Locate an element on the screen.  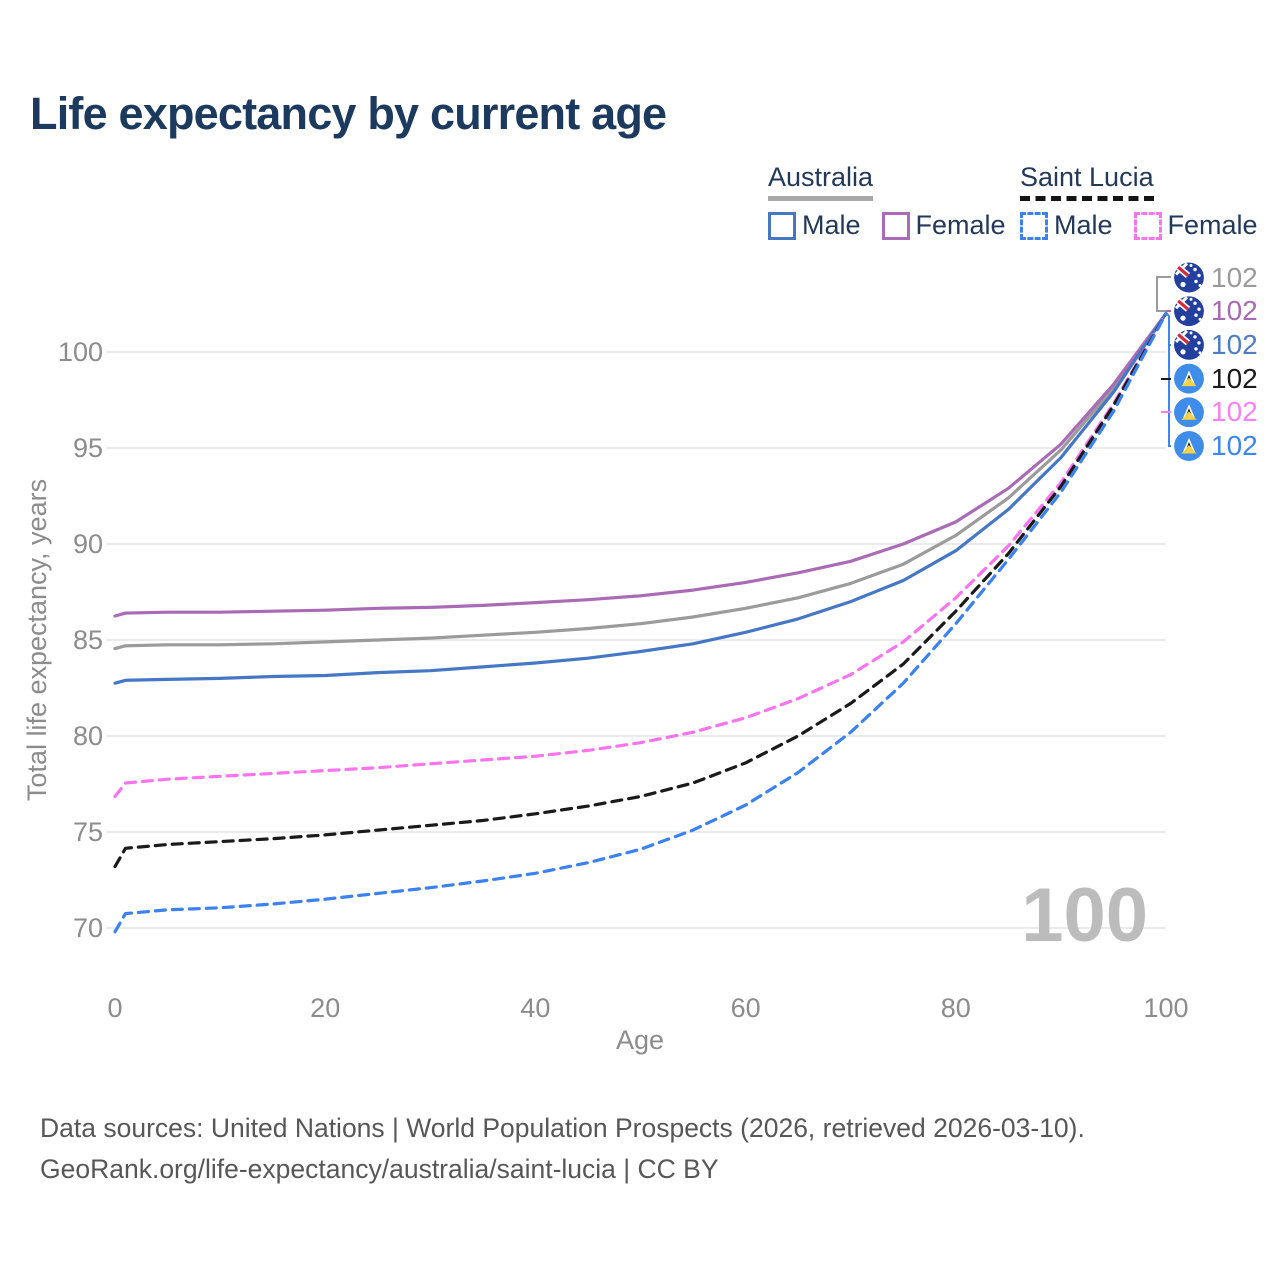
y-tick-label: 95 is located at coordinates (88, 448).